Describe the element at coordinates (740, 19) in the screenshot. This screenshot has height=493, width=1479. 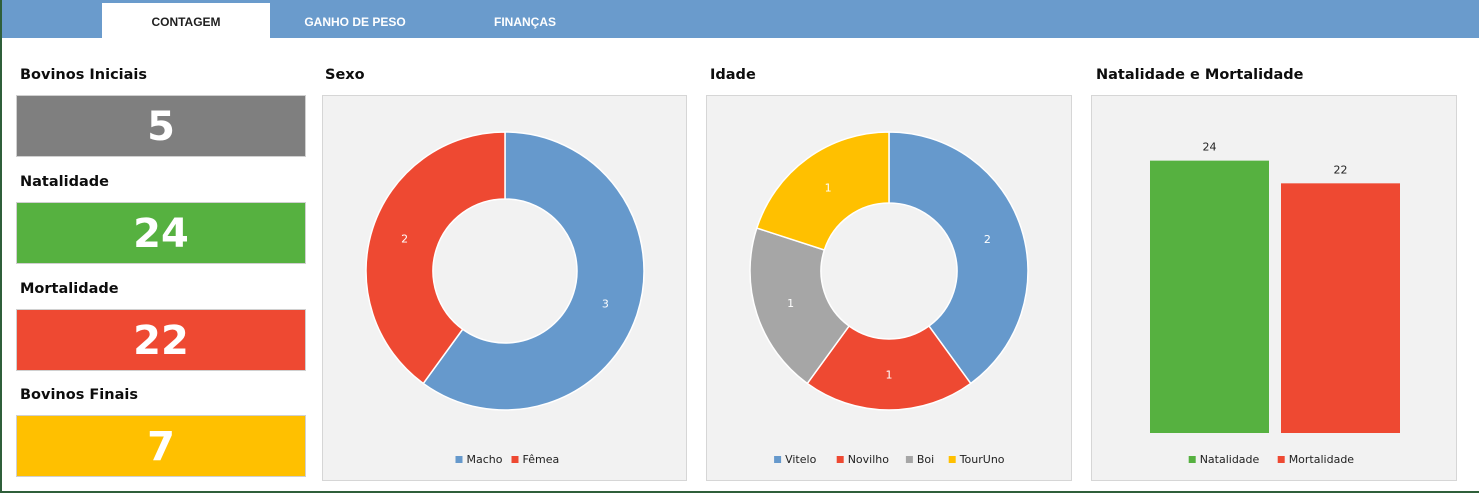
I see `tab-bar: CONTAGEM GANHO DE PESO FINANÇAS` at that location.